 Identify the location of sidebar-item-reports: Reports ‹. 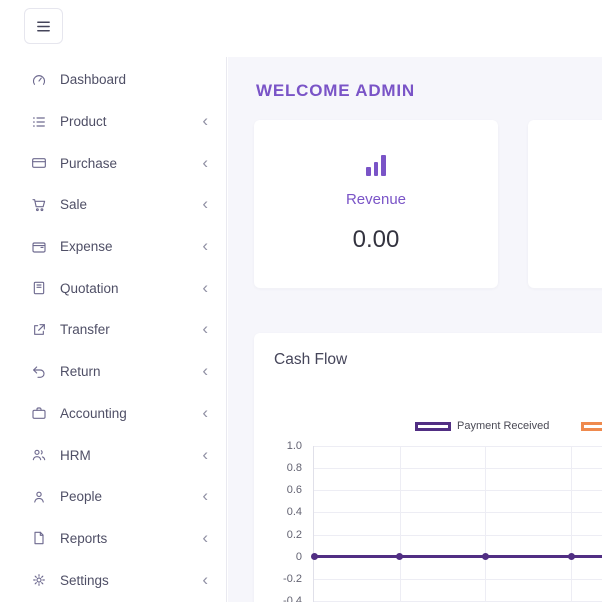
(113, 539).